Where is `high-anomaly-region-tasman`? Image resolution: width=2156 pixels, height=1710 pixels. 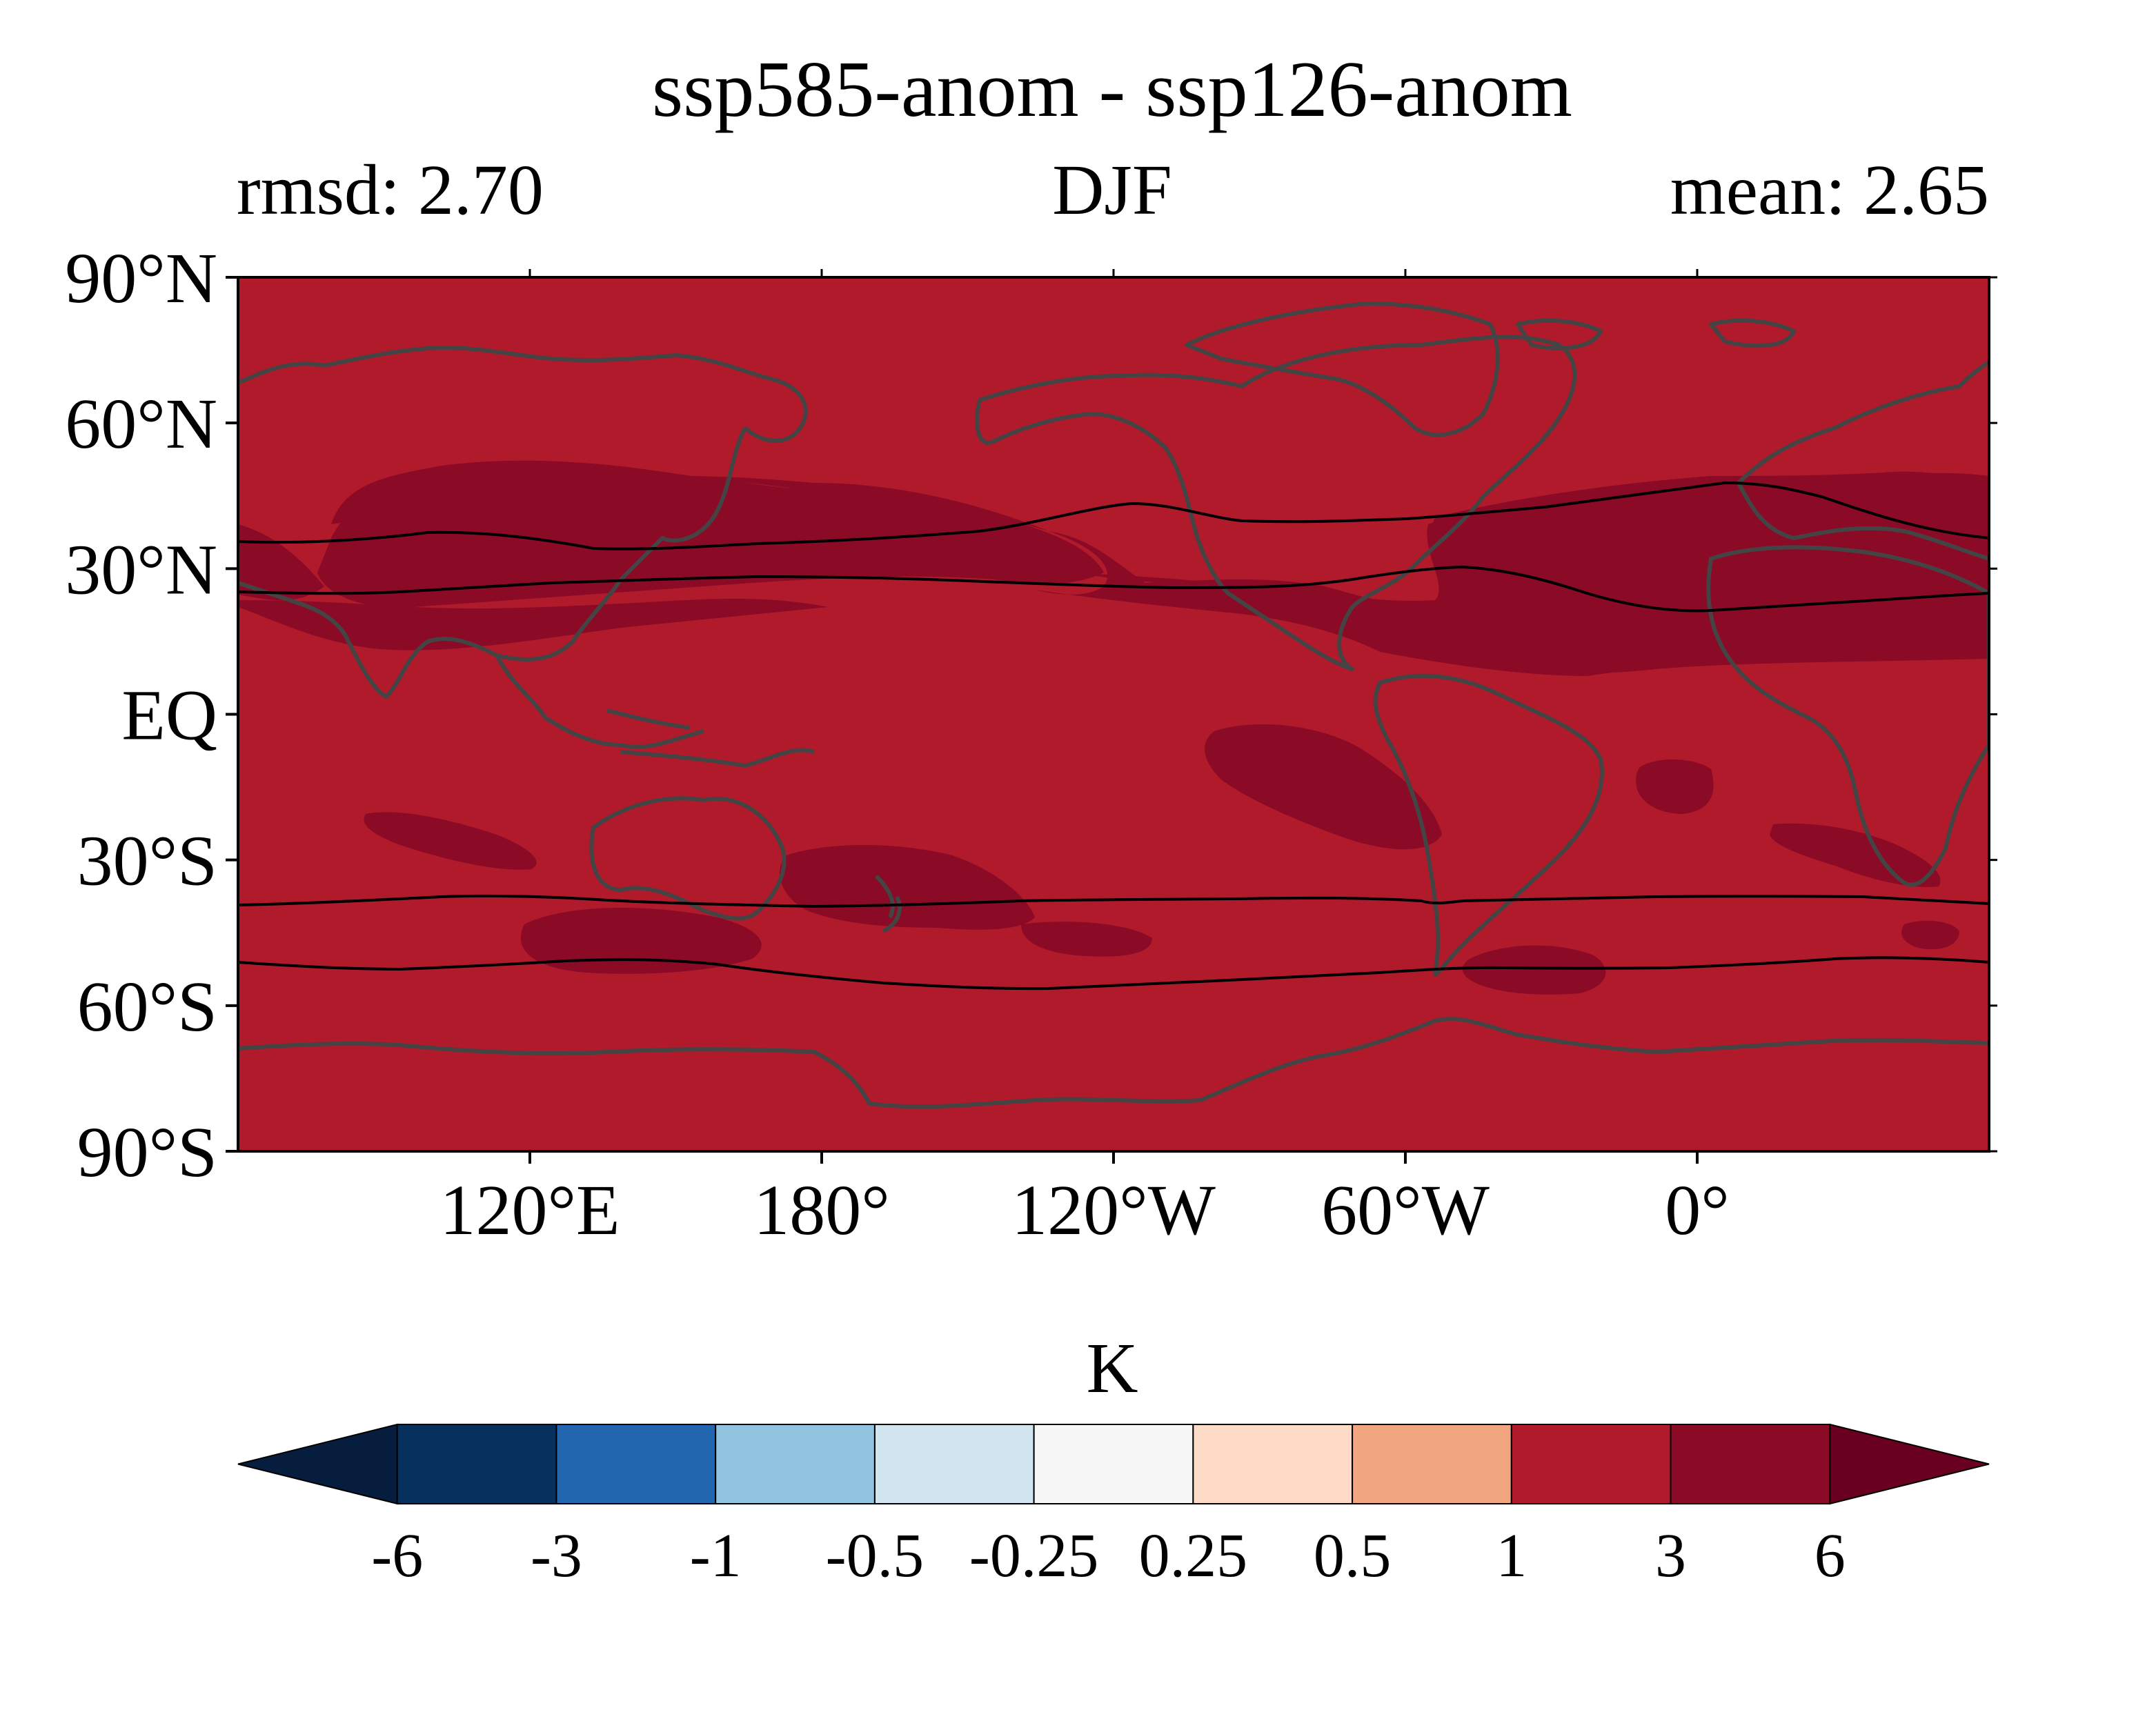
high-anomaly-region-tasman is located at coordinates (908, 887).